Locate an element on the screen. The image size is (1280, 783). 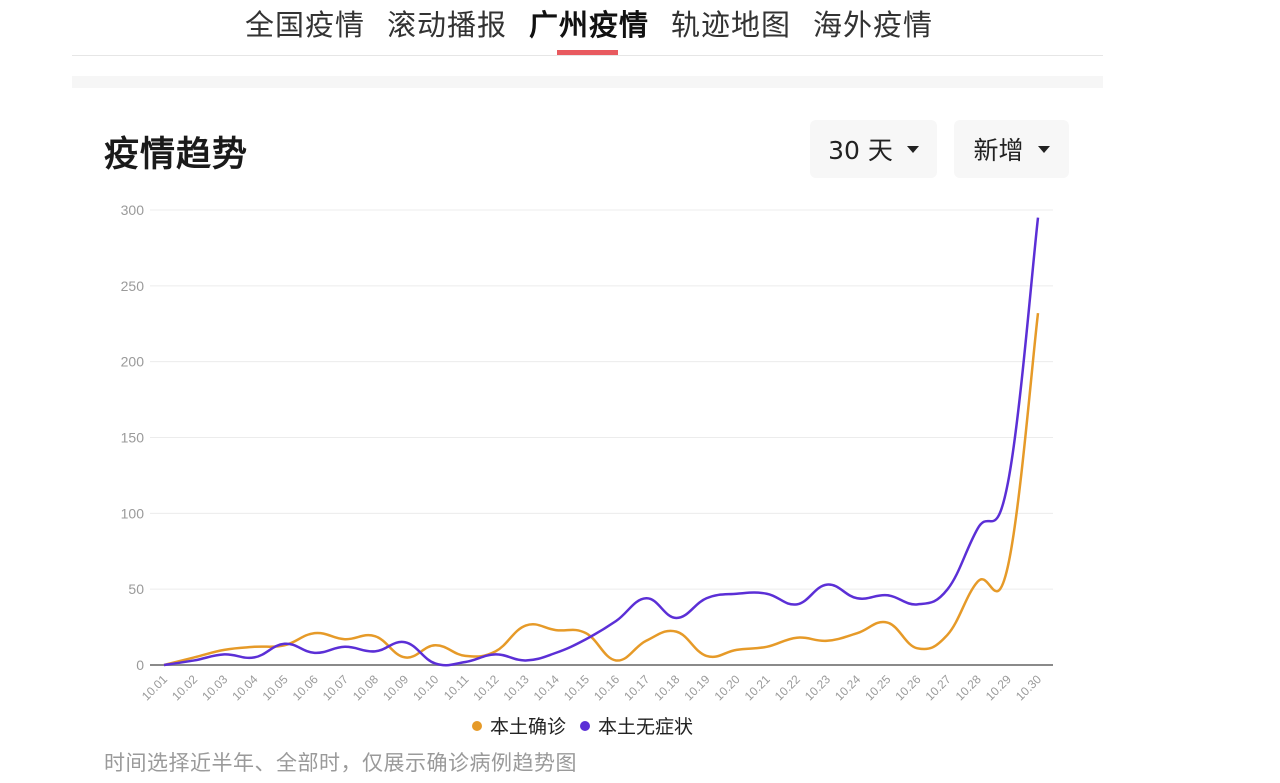
x-tick-label: 10.02 is located at coordinates (184, 687).